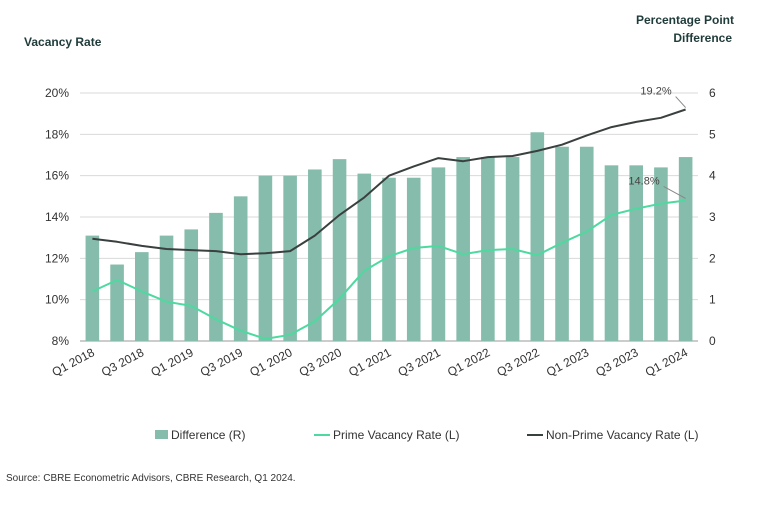 The image size is (779, 505). I want to click on x-tick-label-22: Q3 2023, so click(617, 362).